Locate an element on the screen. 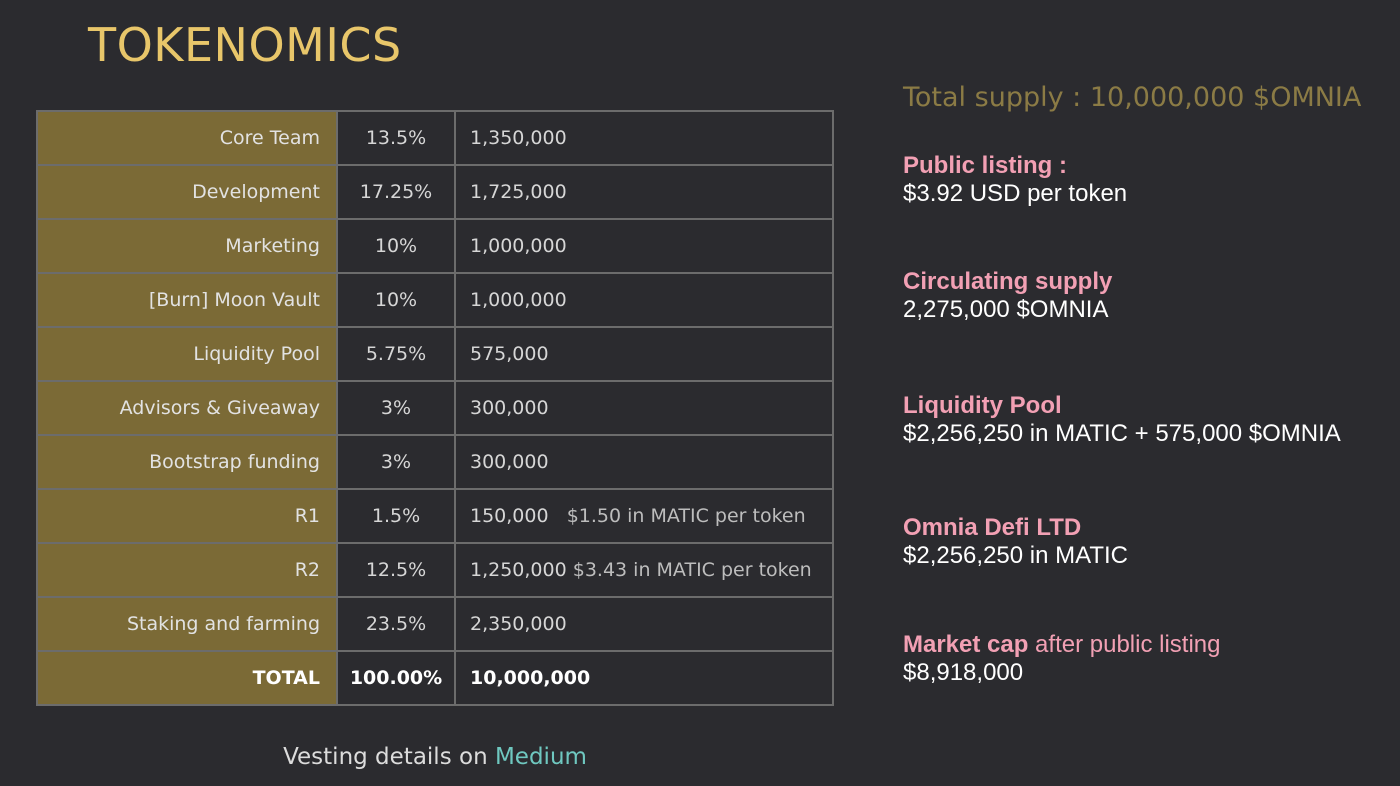 The image size is (1400, 786). total-supply: Total supply : 10,000,000 $OMNIA is located at coordinates (1132, 97).